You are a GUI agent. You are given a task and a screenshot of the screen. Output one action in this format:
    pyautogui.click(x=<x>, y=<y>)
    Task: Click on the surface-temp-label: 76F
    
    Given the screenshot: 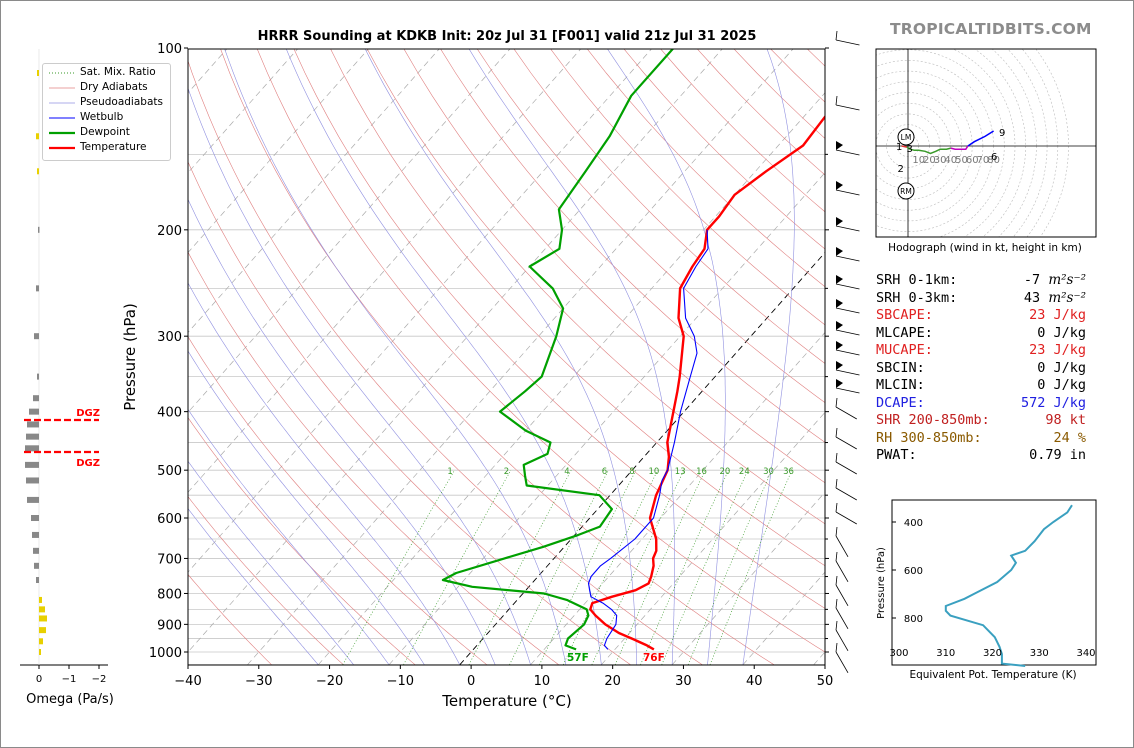 What is the action you would take?
    pyautogui.click(x=654, y=658)
    